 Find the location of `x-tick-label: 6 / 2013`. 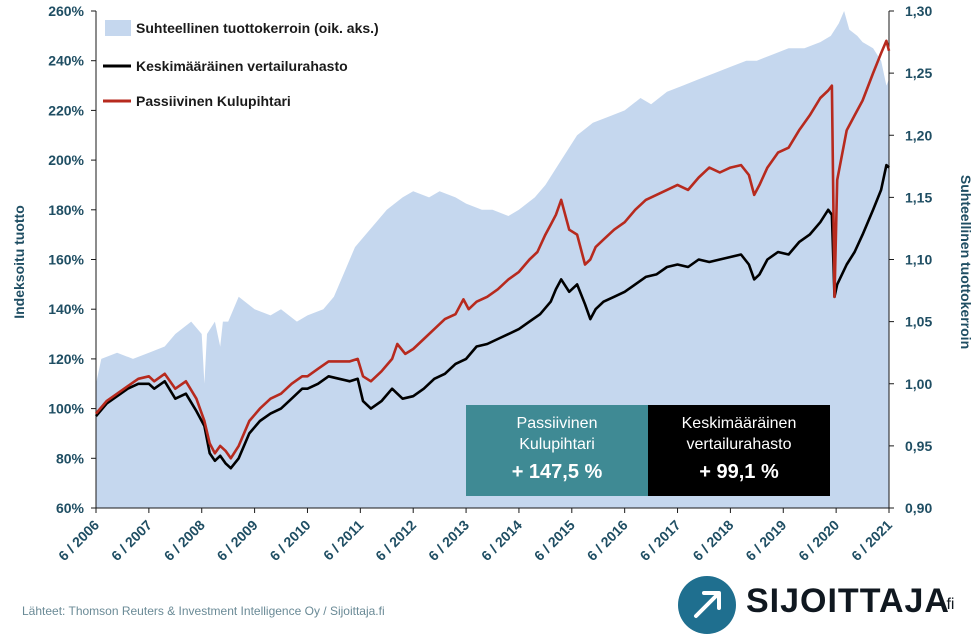

x-tick-label: 6 / 2013 is located at coordinates (448, 540).